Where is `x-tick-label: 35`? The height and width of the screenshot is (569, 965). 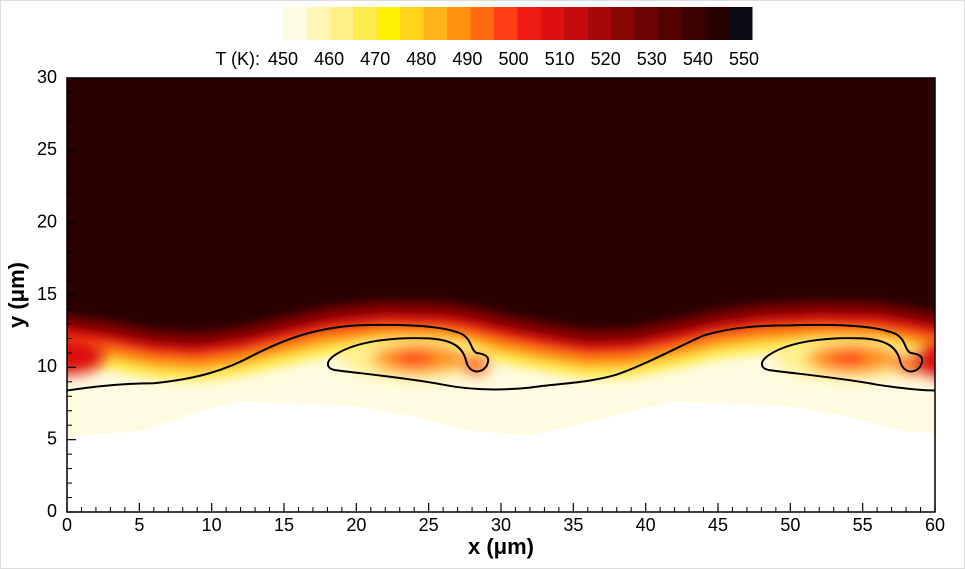 x-tick-label: 35 is located at coordinates (573, 525).